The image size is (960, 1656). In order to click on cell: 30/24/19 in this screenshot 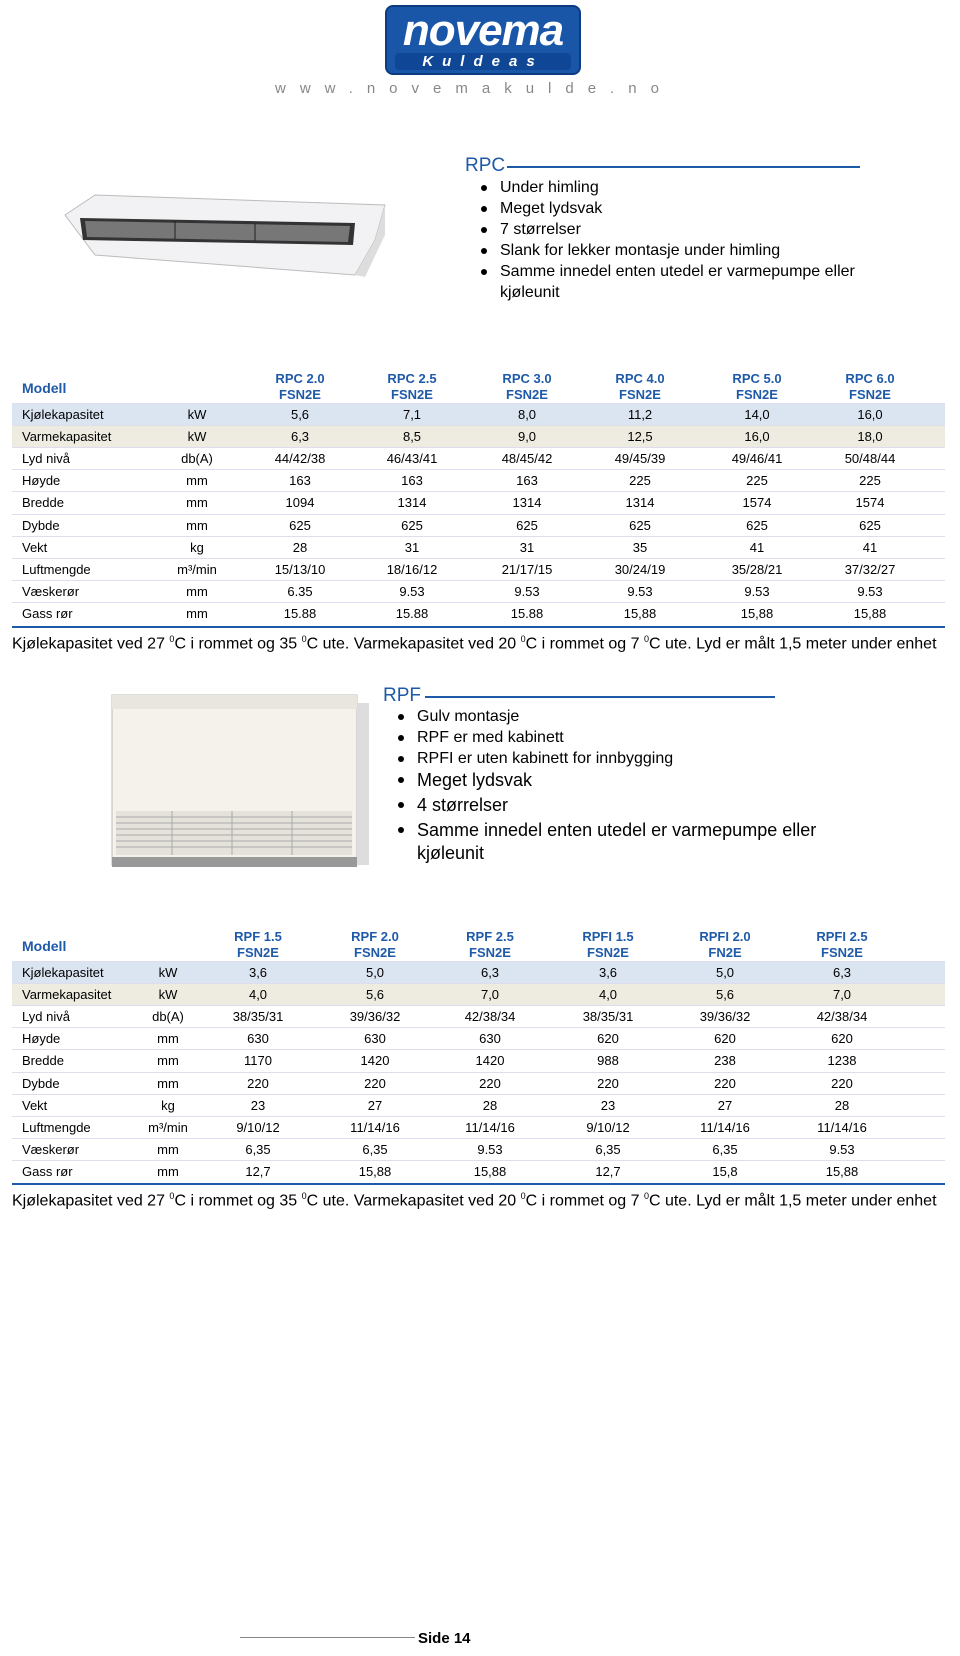, I will do `click(640, 569)`.